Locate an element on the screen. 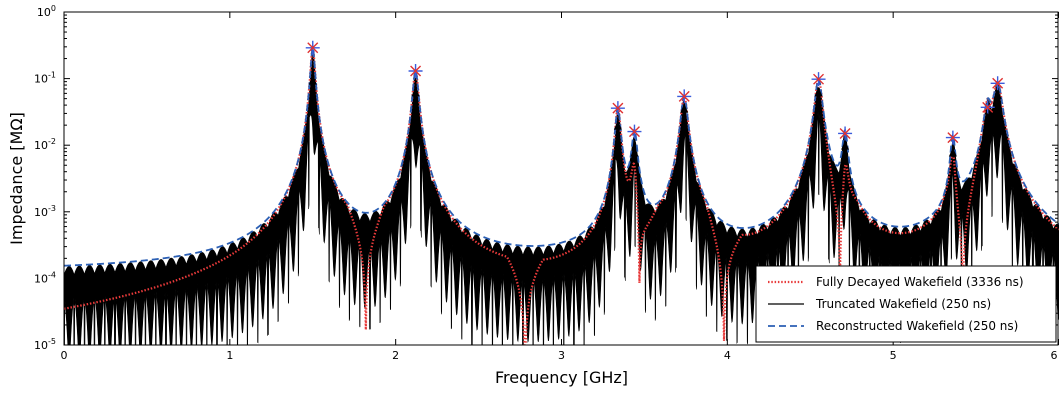 This screenshot has height=394, width=1059. x-tick-label-0: 0 is located at coordinates (64, 355).